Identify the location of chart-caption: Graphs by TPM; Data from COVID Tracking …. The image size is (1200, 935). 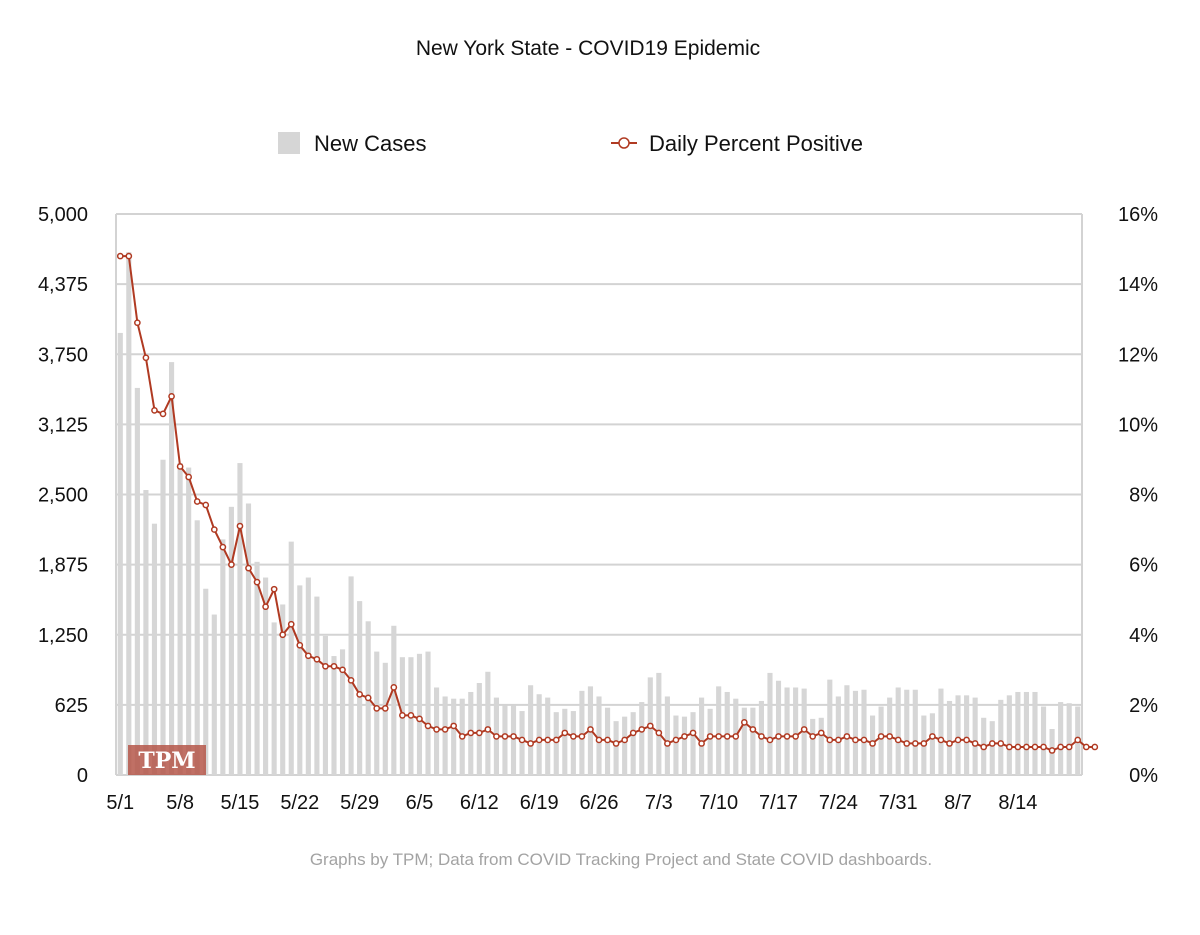
(621, 859).